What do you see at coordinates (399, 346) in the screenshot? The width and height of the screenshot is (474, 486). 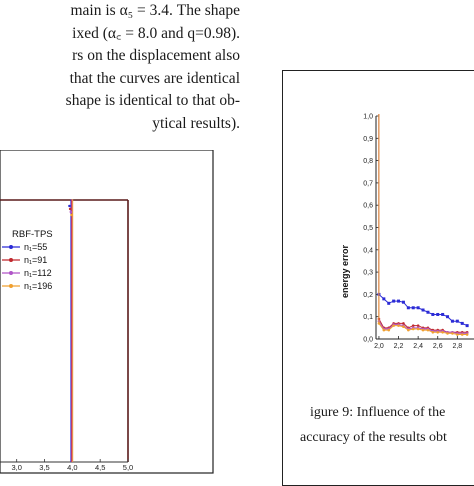 I see `x-tick-label: 2,2` at bounding box center [399, 346].